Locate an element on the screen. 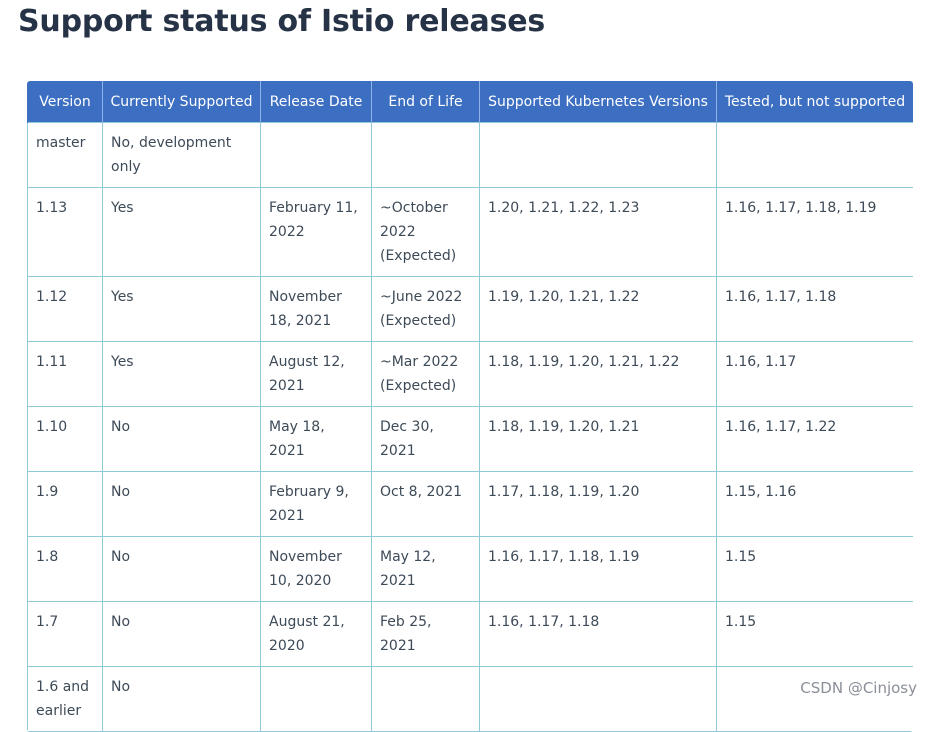 This screenshot has width=933, height=732. header-kubernetes-versions: Supported Kubernetes Versions is located at coordinates (598, 102).